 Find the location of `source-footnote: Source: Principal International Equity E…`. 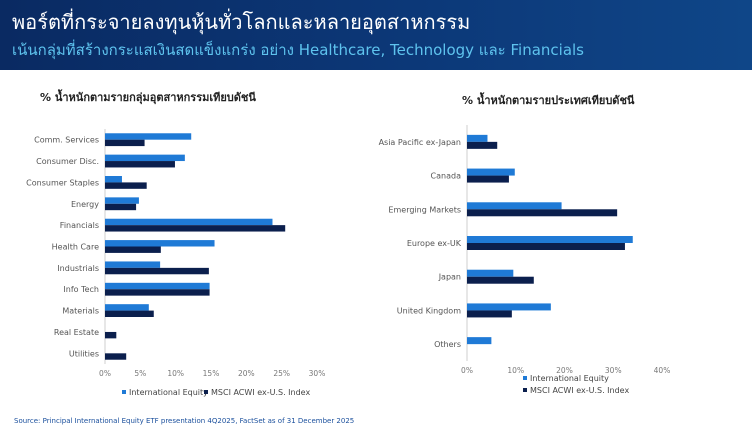

source-footnote: Source: Principal International Equity E… is located at coordinates (184, 421).